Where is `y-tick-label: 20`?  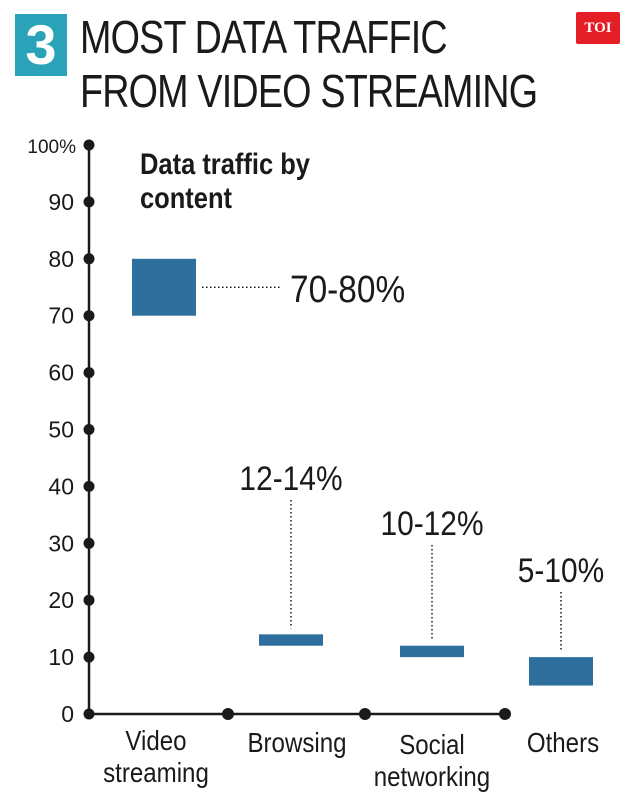
y-tick-label: 20 is located at coordinates (61, 600).